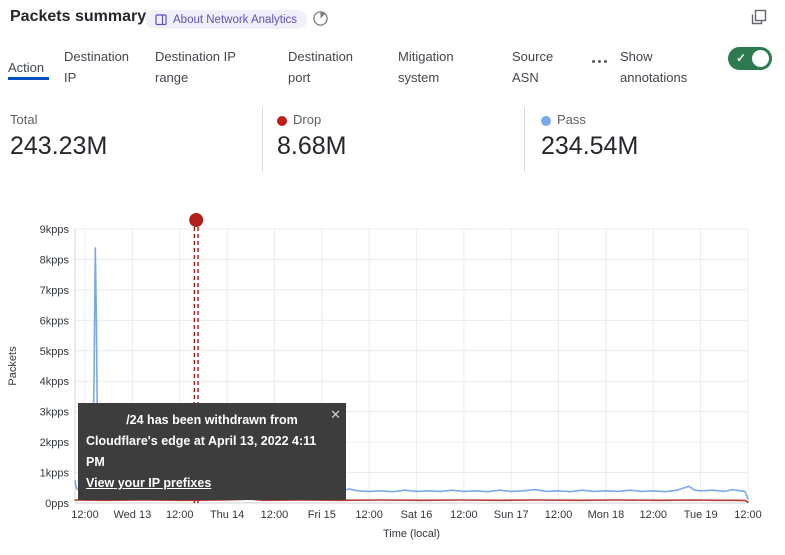 The width and height of the screenshot is (785, 555). Describe the element at coordinates (55, 321) in the screenshot. I see `y-tick-label: 6kpps` at that location.